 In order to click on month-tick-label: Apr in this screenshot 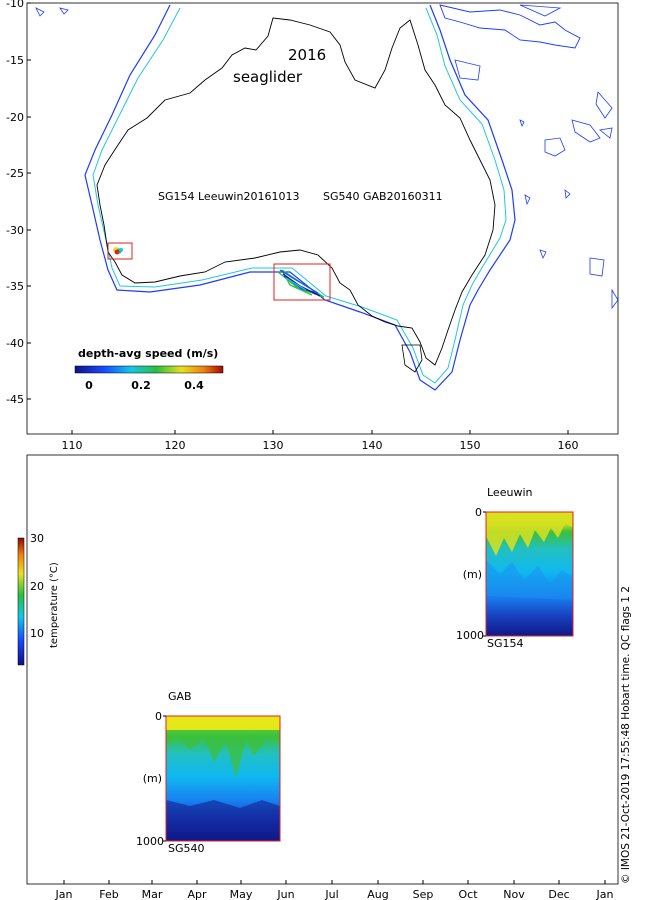, I will do `click(197, 894)`.